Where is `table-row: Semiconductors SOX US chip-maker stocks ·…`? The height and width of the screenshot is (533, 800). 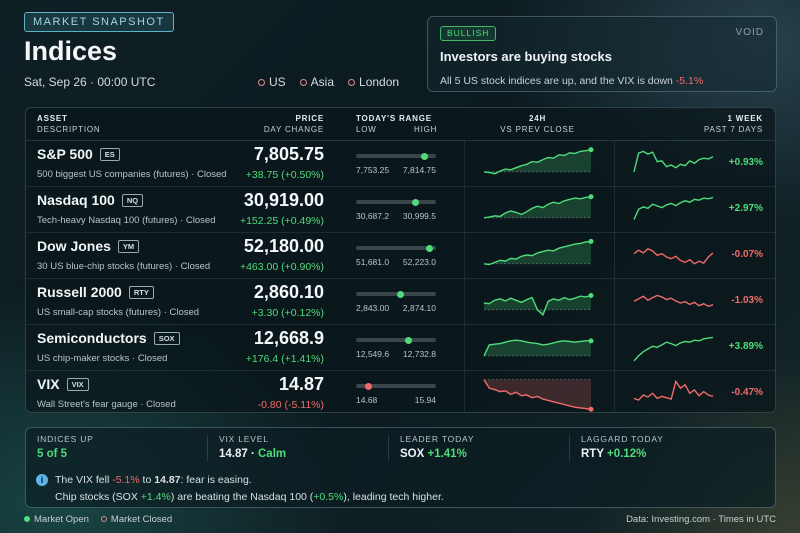
table-row: Semiconductors SOX US chip-maker stocks ·… is located at coordinates (400, 348).